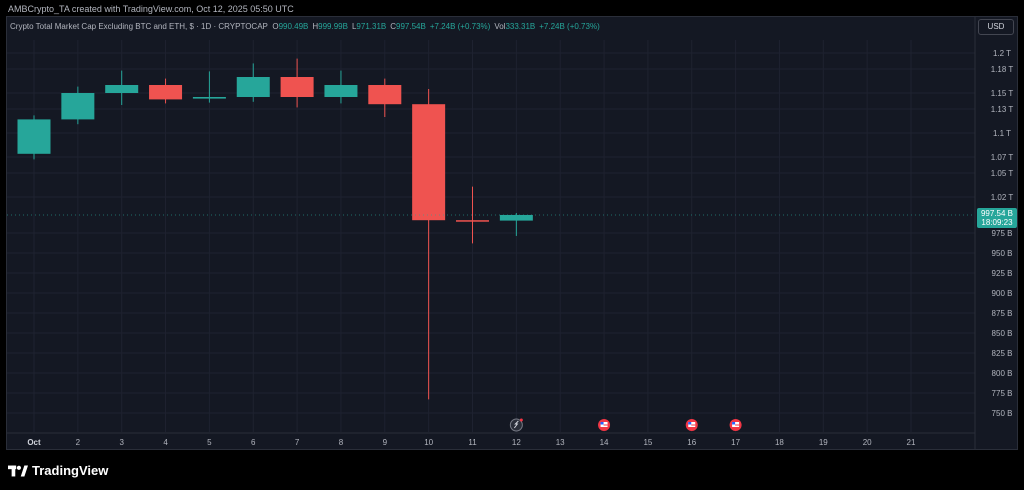  I want to click on tradingview-logo: TradingView, so click(58, 470).